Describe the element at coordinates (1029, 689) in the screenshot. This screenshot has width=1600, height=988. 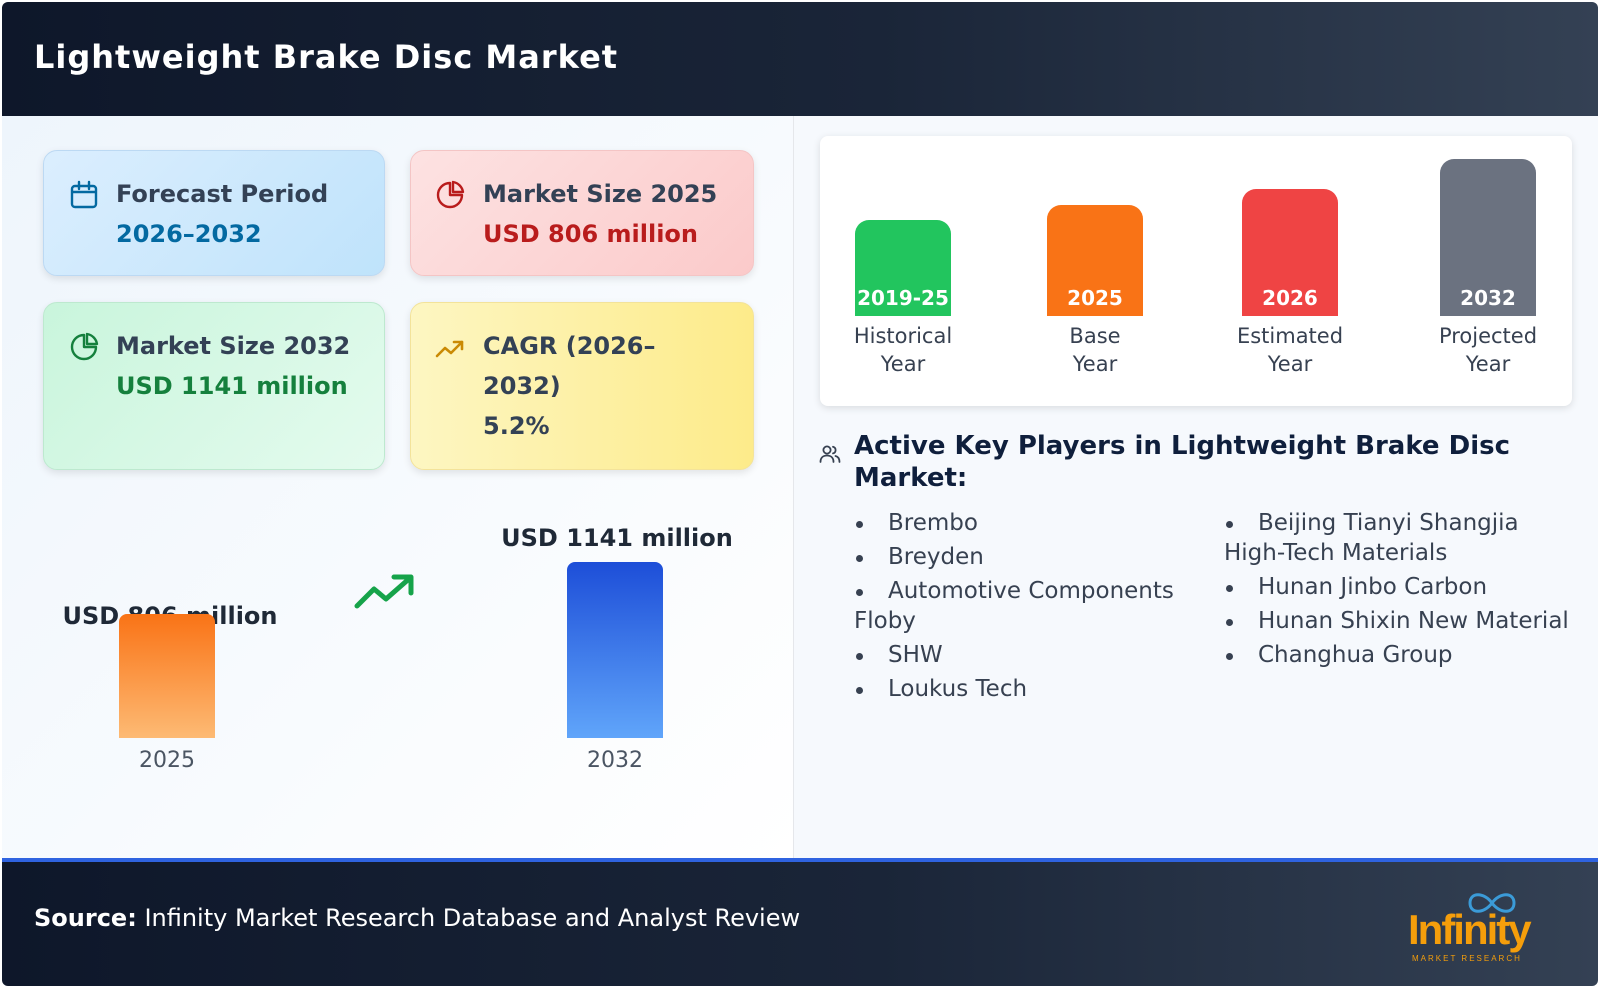
I see `key-player-item: Loukus Tech` at that location.